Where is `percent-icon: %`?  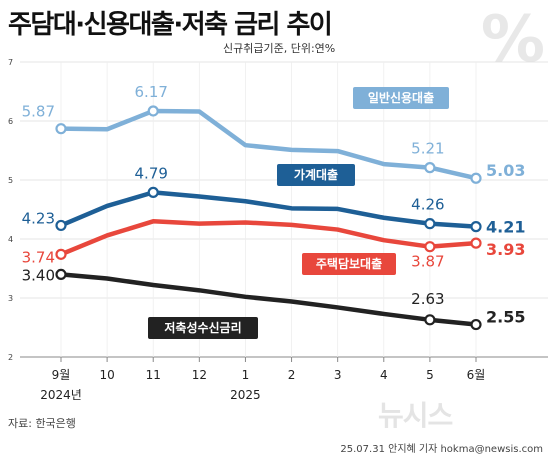
percent-icon: % is located at coordinates (512, 40).